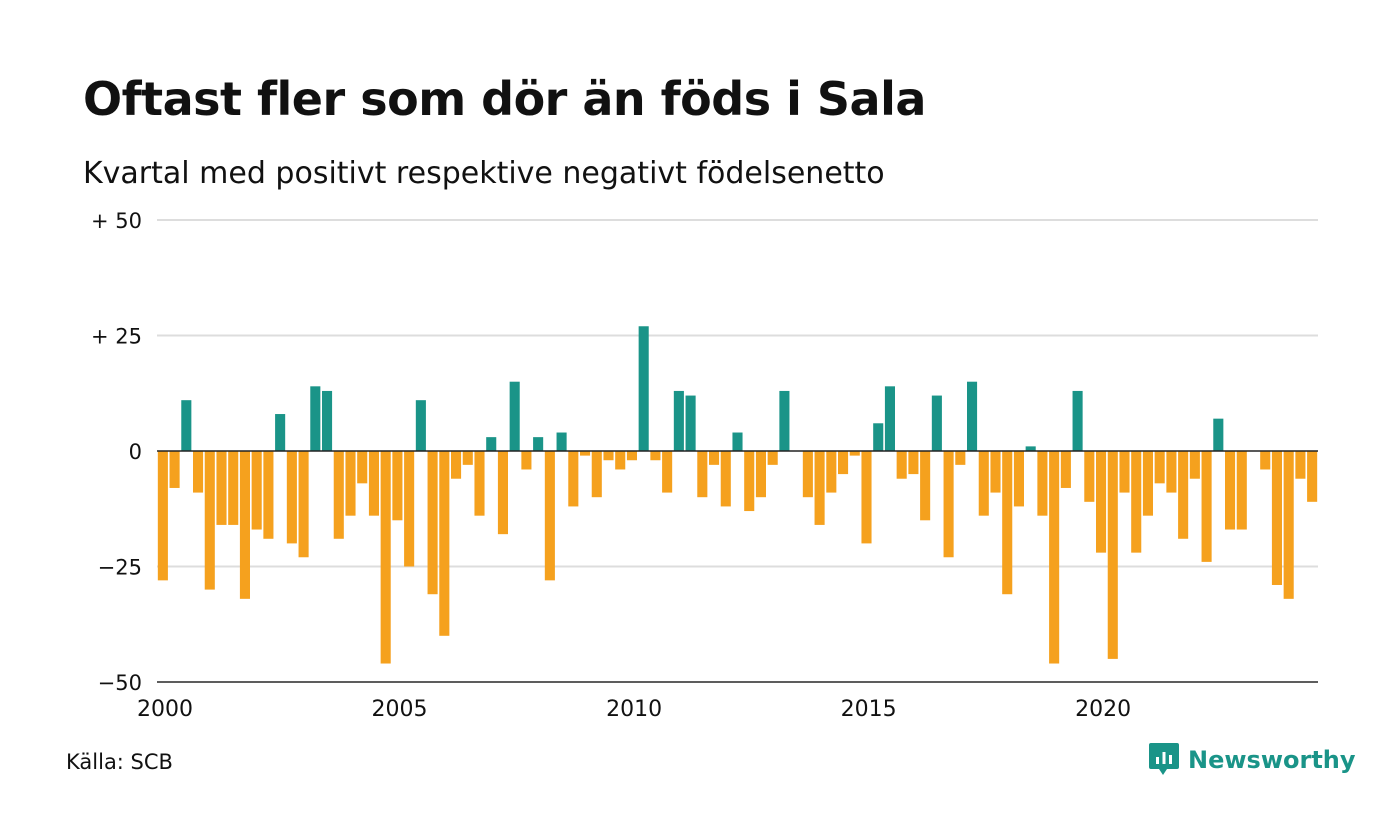  I want to click on x-tick-label: 2000, so click(165, 709).